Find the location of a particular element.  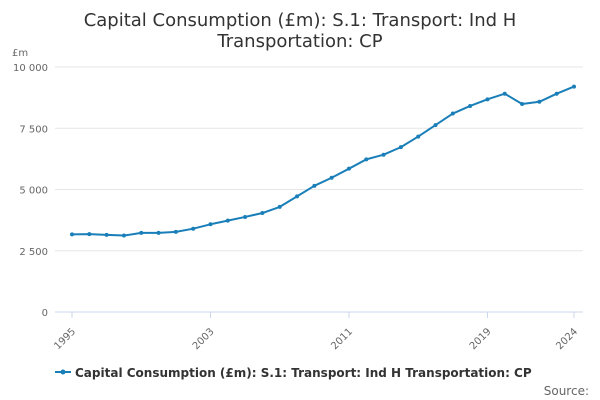

x-tick-label: 2024 is located at coordinates (567, 339).